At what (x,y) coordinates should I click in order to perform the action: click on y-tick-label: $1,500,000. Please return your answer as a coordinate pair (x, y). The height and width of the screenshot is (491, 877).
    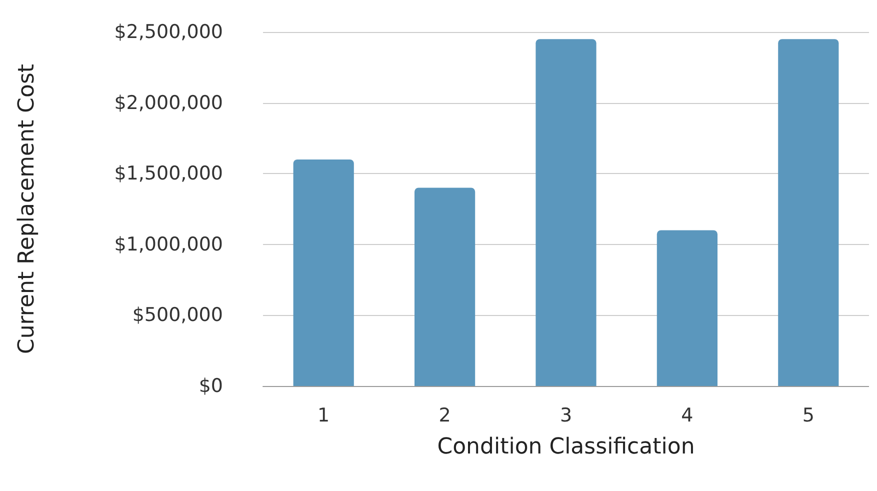
    Looking at the image, I should click on (168, 173).